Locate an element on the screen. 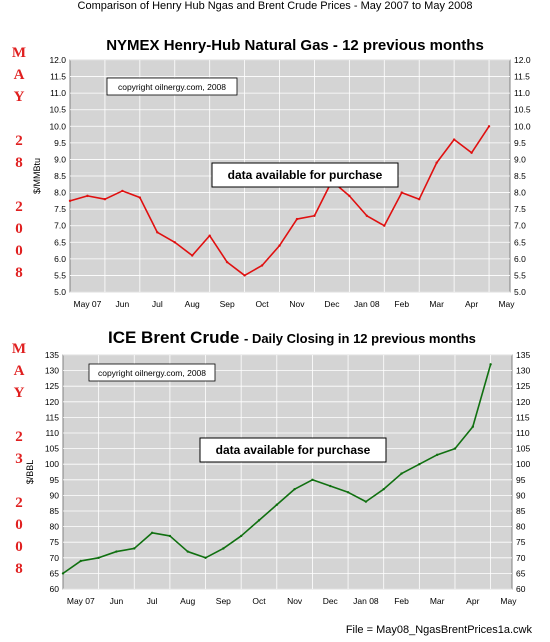 Image resolution: width=550 pixels, height=642 pixels. chart2-ytick-left: 75 is located at coordinates (55, 542).